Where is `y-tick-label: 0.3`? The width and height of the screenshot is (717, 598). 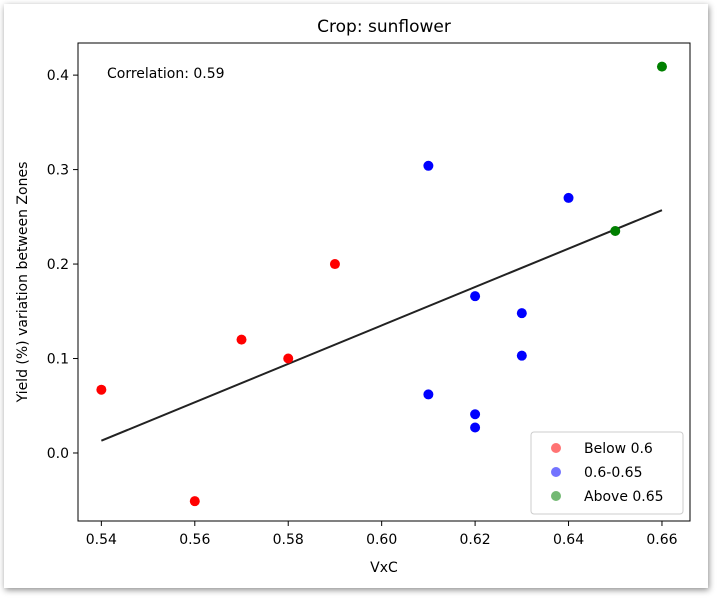 y-tick-label: 0.3 is located at coordinates (58, 171).